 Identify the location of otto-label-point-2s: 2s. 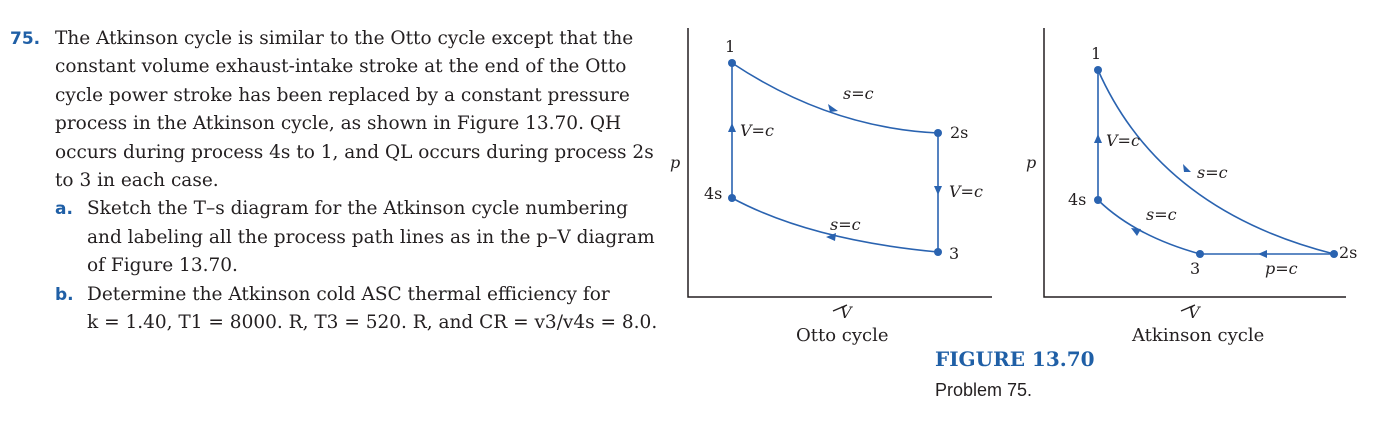
(959, 132).